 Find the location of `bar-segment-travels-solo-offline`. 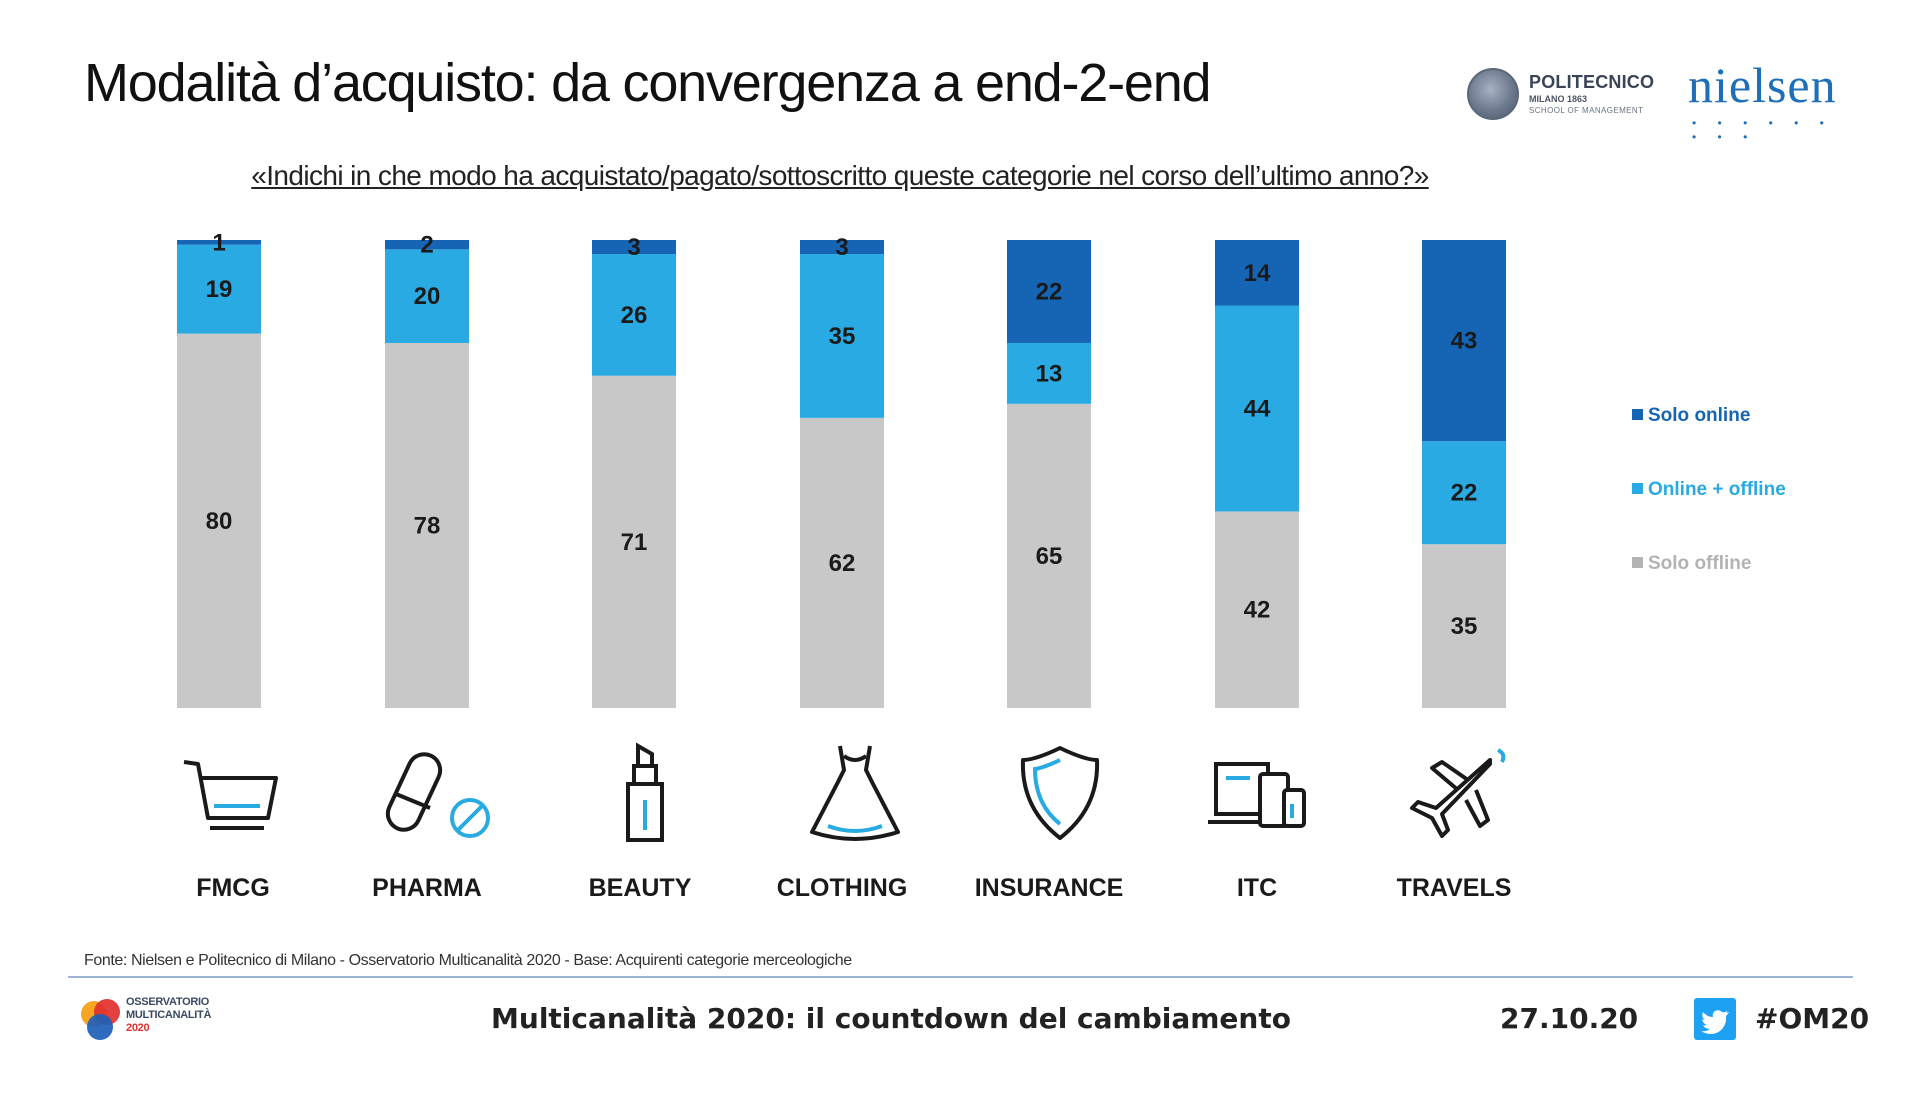

bar-segment-travels-solo-offline is located at coordinates (1464, 626).